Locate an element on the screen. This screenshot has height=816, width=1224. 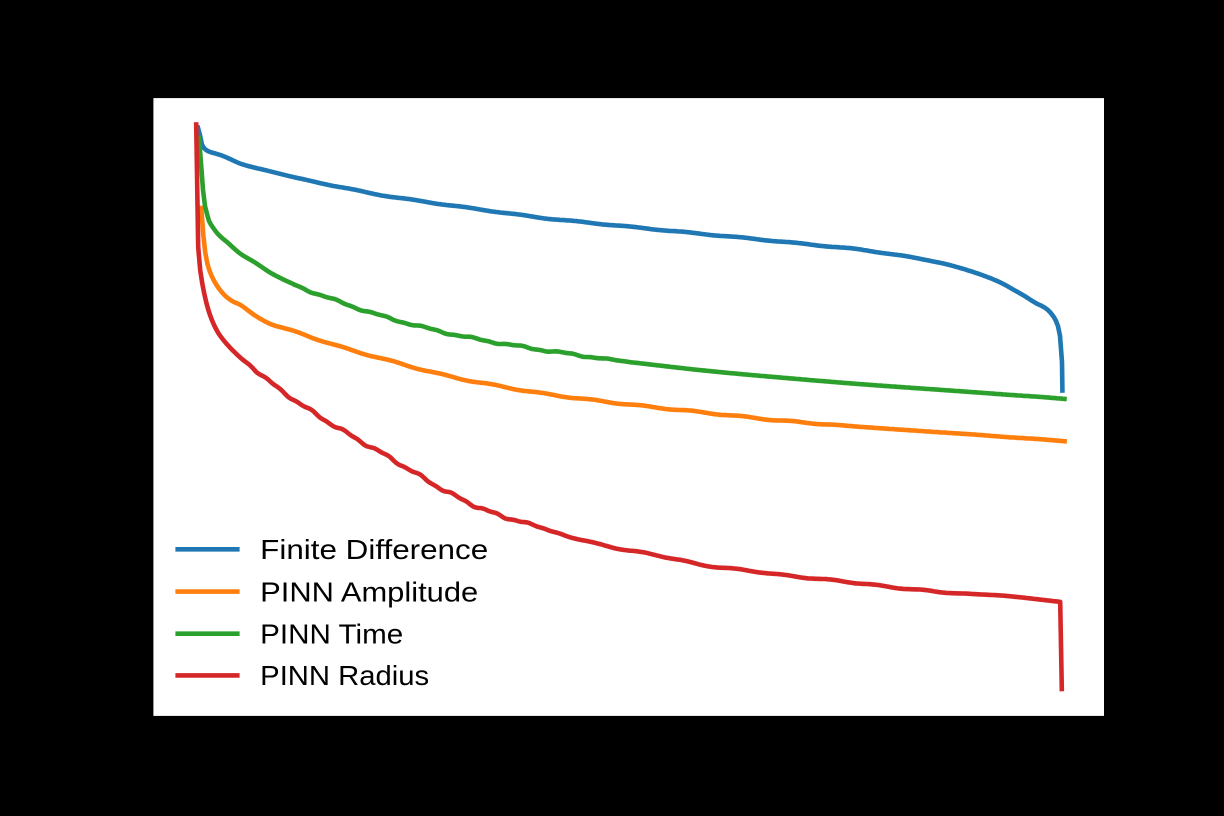
svg-text: PINN Radius is located at coordinates (344, 675).